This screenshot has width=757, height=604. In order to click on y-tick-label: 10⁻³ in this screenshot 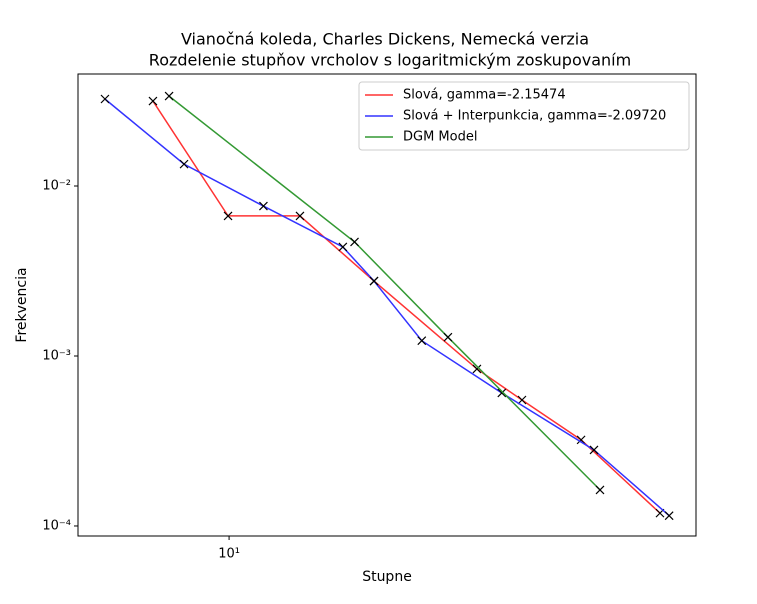, I will do `click(56, 355)`.